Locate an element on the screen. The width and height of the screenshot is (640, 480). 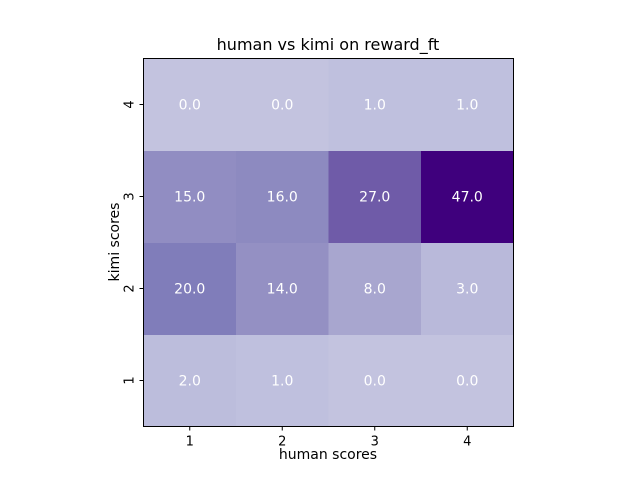
x-tick-label: 4 is located at coordinates (467, 442).